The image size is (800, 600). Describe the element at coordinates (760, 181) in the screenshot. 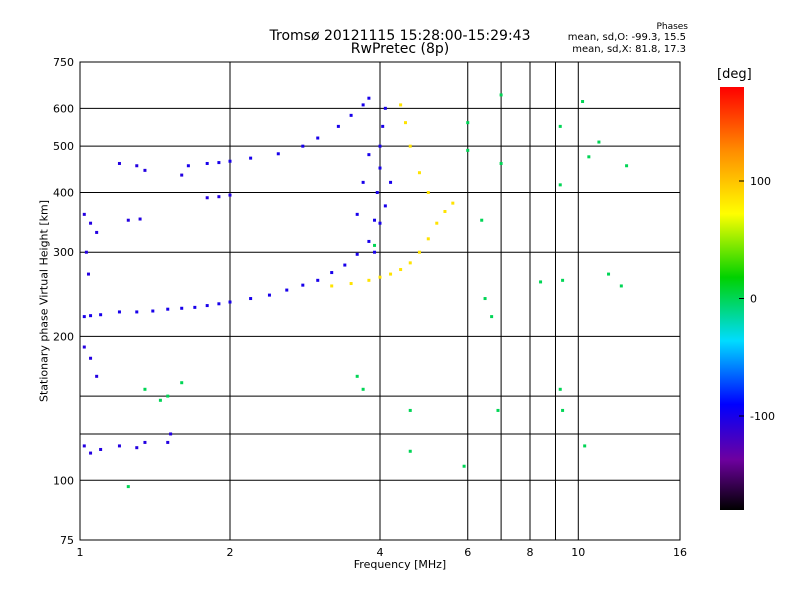

I see `colorbar-tick-label: 100` at that location.